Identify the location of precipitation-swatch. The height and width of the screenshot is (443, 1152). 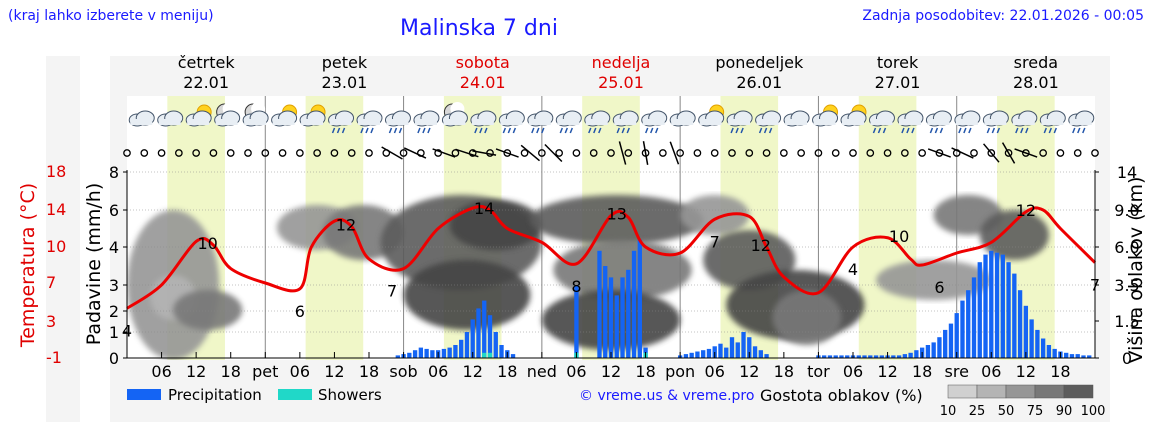
(144, 394).